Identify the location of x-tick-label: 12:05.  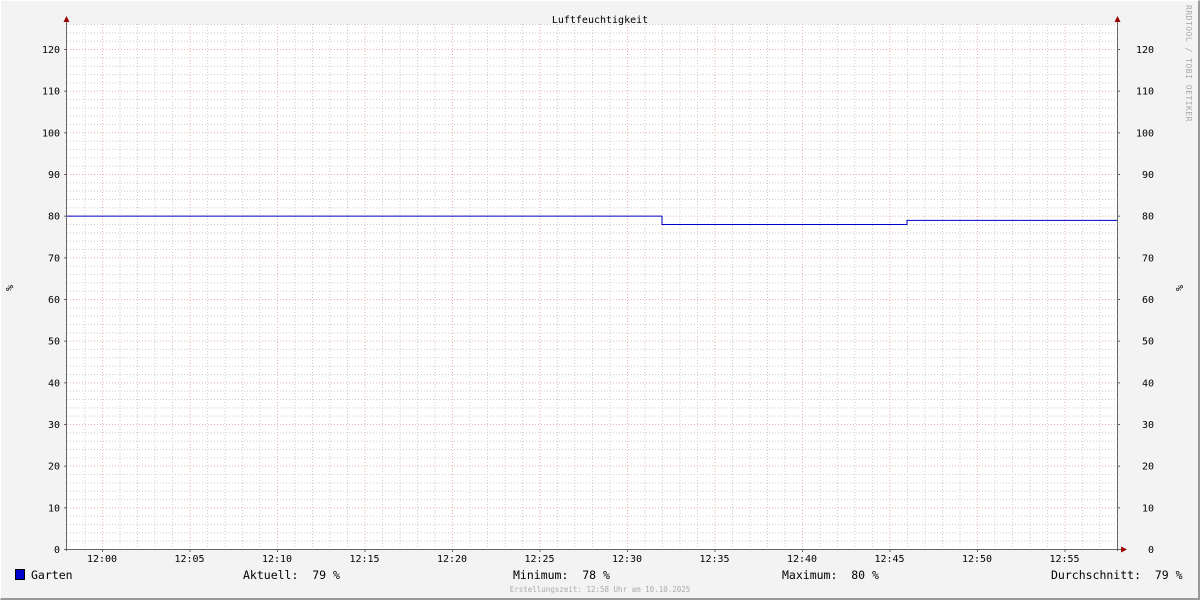
(189, 559).